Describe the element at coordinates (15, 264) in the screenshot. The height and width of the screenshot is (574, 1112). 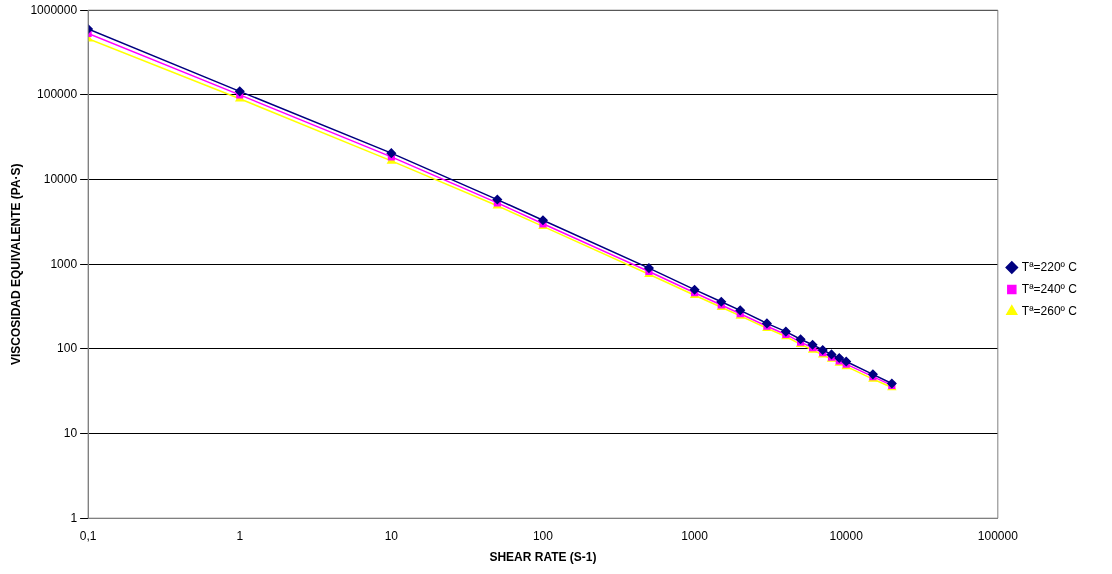
I see `y-axis-title: VISCOSIDAD EQUIVALENTE (PA·S)` at that location.